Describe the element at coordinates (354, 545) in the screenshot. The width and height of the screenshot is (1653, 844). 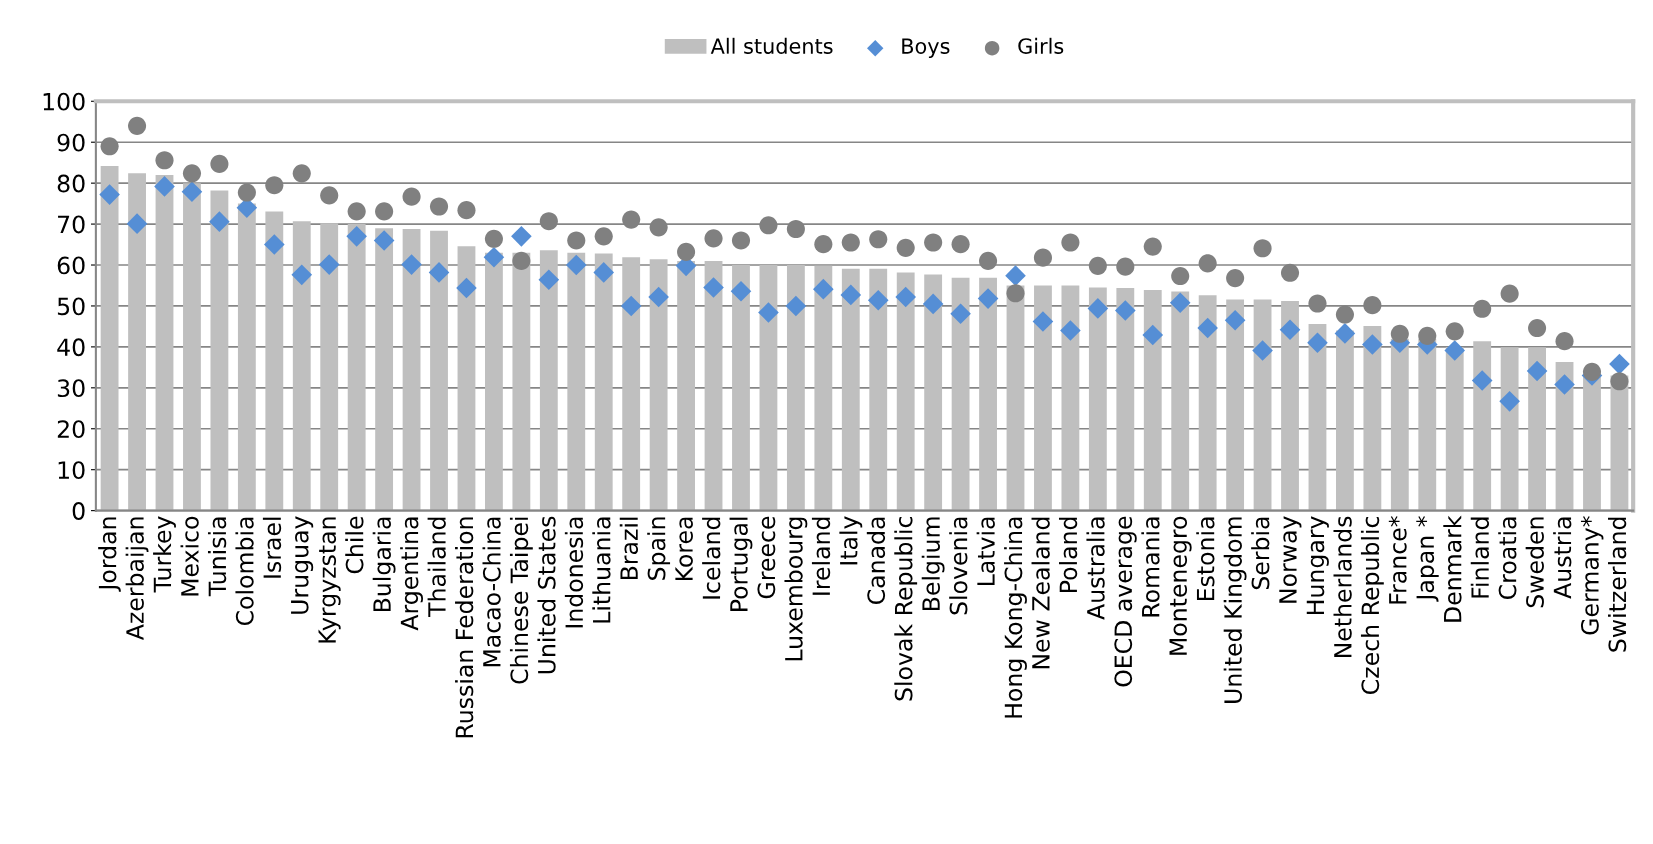
I see `x-tick-label: Chile` at that location.